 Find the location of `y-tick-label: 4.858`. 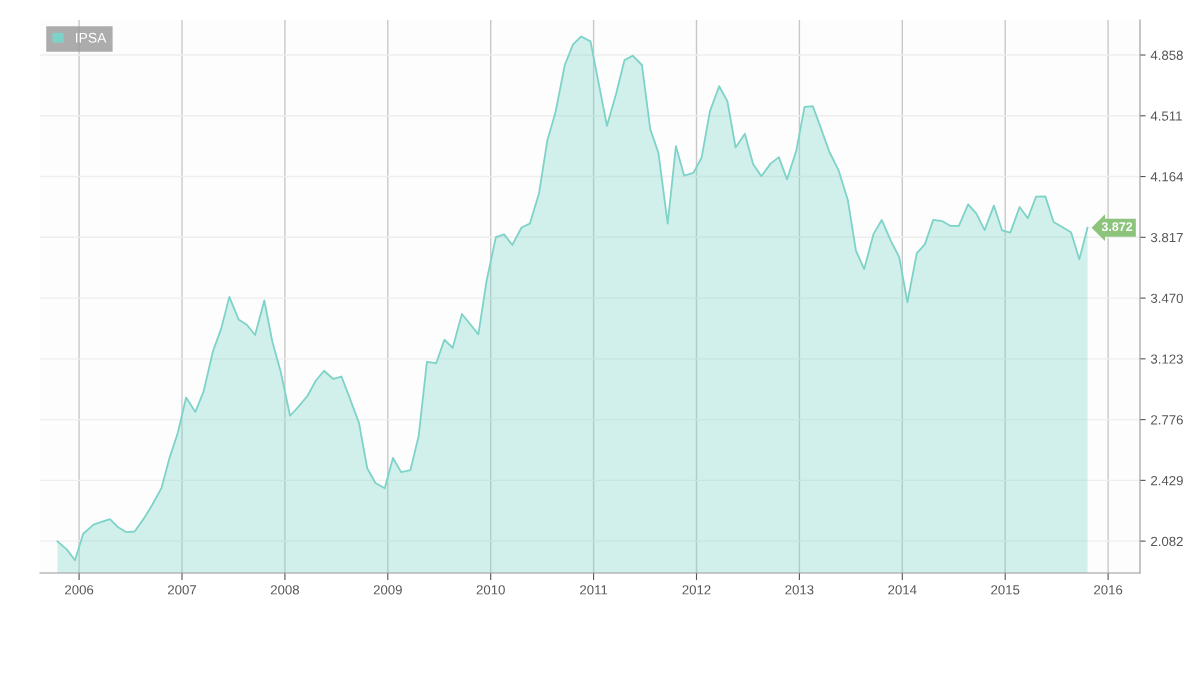

y-tick-label: 4.858 is located at coordinates (1166, 55).